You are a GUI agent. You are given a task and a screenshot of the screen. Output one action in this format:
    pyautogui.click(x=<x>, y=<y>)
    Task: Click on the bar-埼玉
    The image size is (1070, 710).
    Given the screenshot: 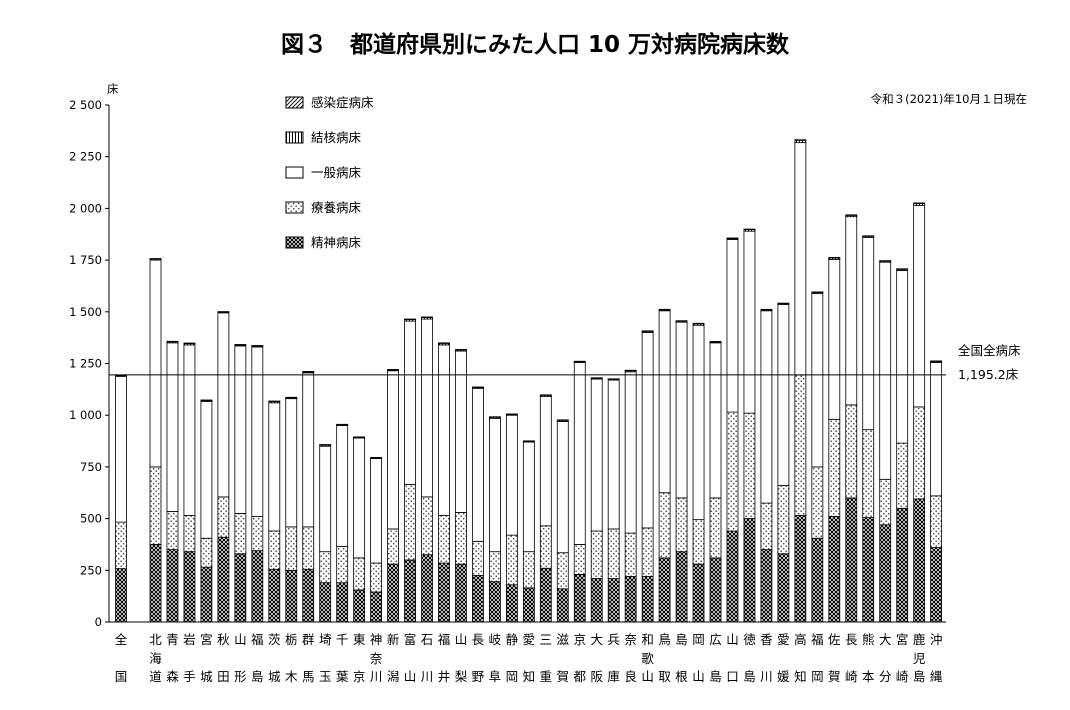 What is the action you would take?
    pyautogui.click(x=325, y=533)
    